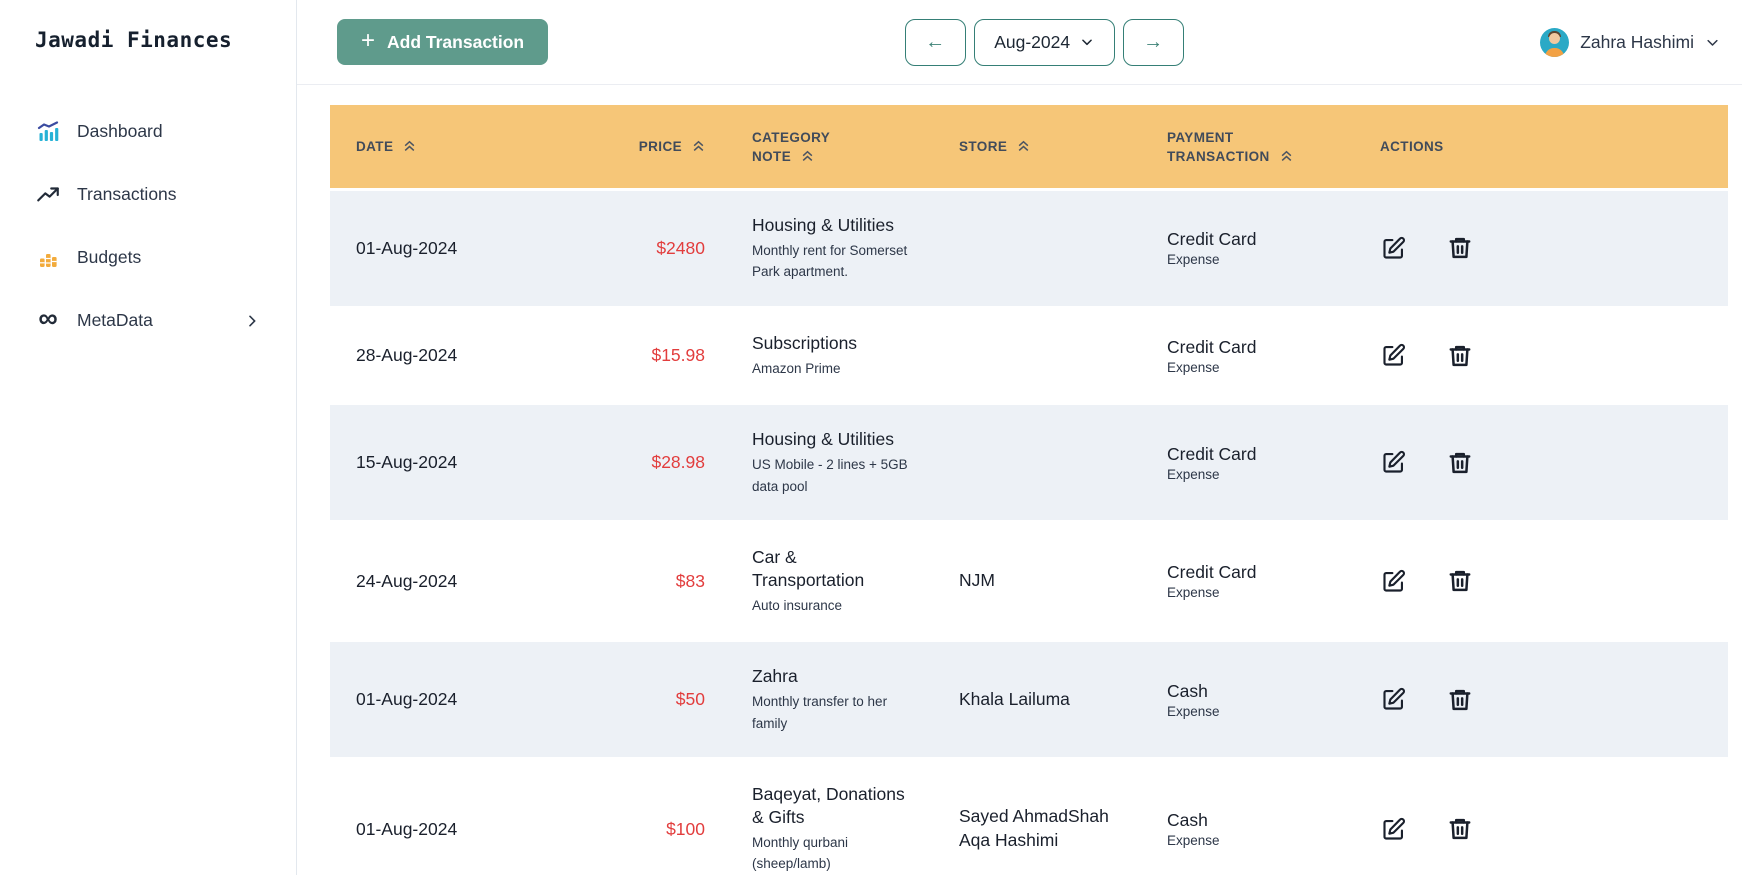 Image resolution: width=1742 pixels, height=875 pixels. Describe the element at coordinates (805, 342) in the screenshot. I see `transaction-category: Subscriptions` at that location.